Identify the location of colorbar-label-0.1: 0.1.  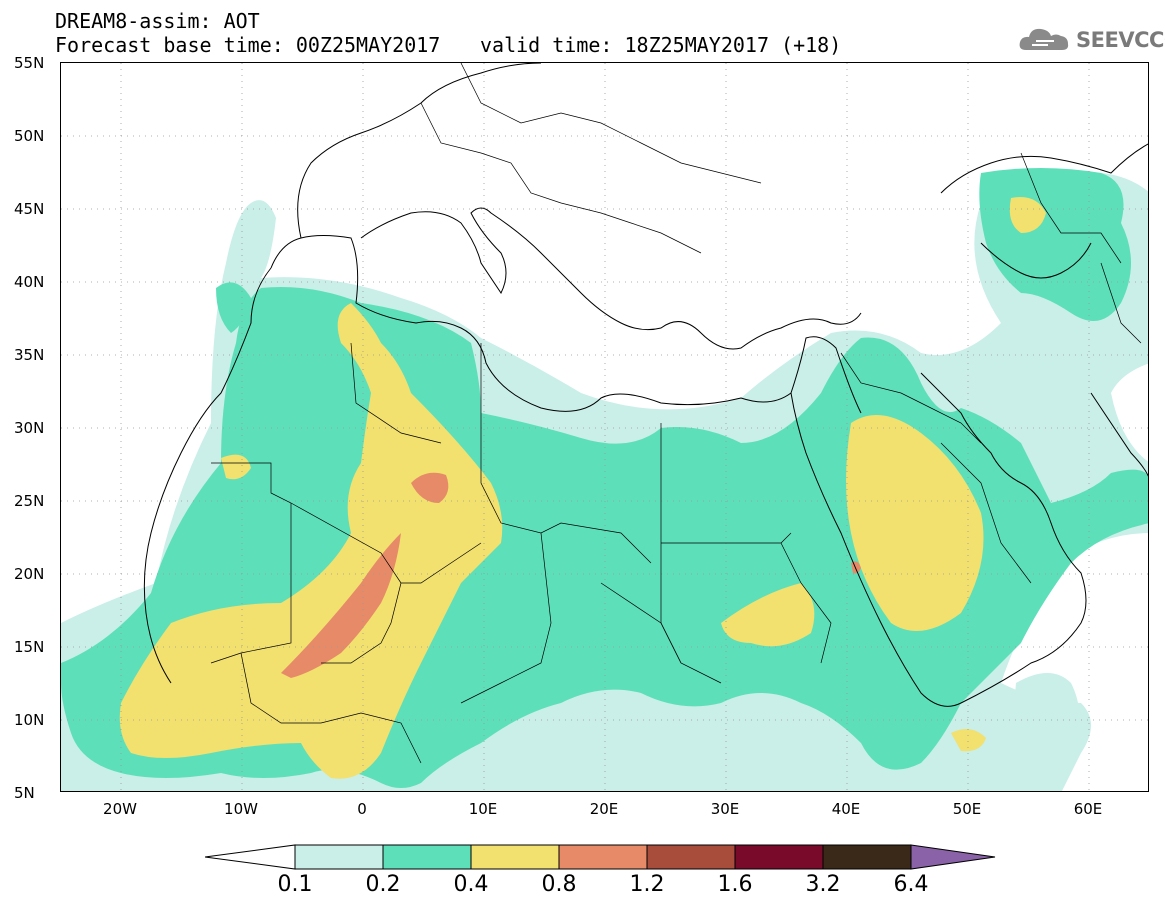
(295, 884).